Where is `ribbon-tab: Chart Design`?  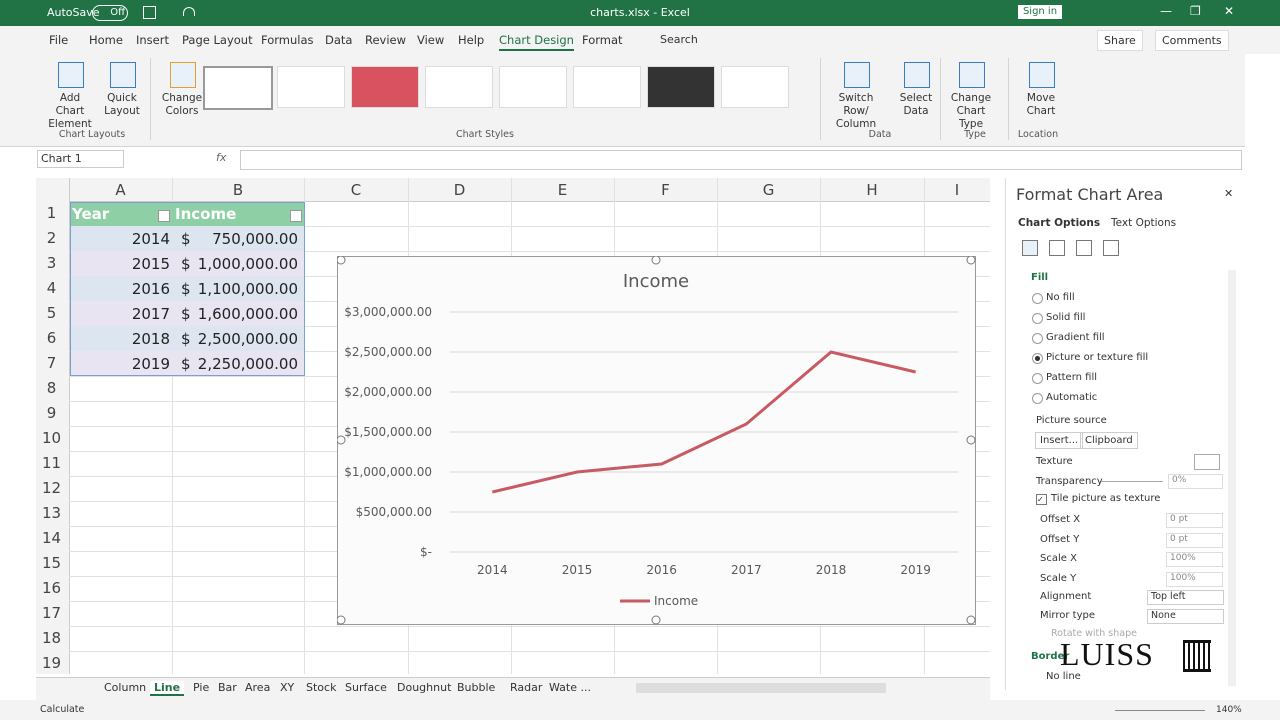 ribbon-tab: Chart Design is located at coordinates (536, 42).